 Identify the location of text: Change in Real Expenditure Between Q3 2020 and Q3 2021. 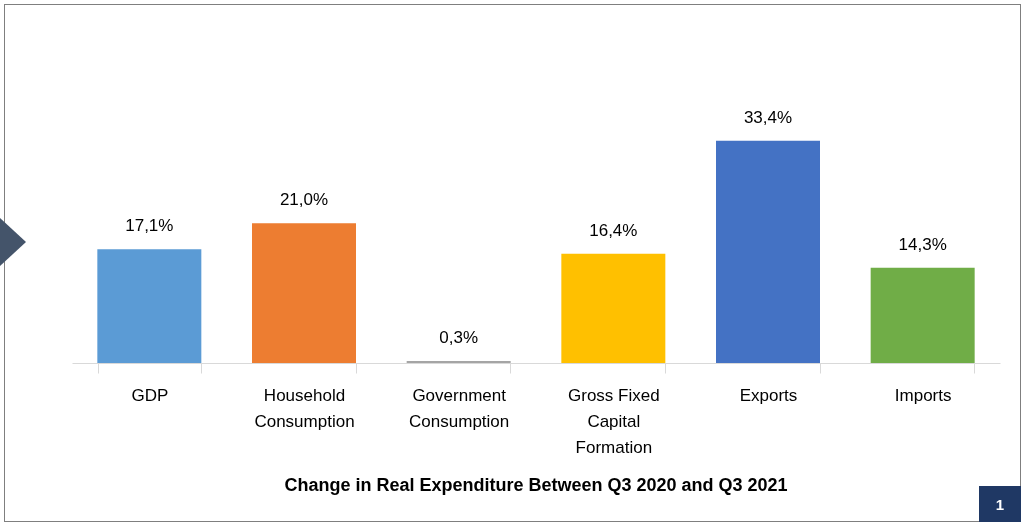
(536, 485).